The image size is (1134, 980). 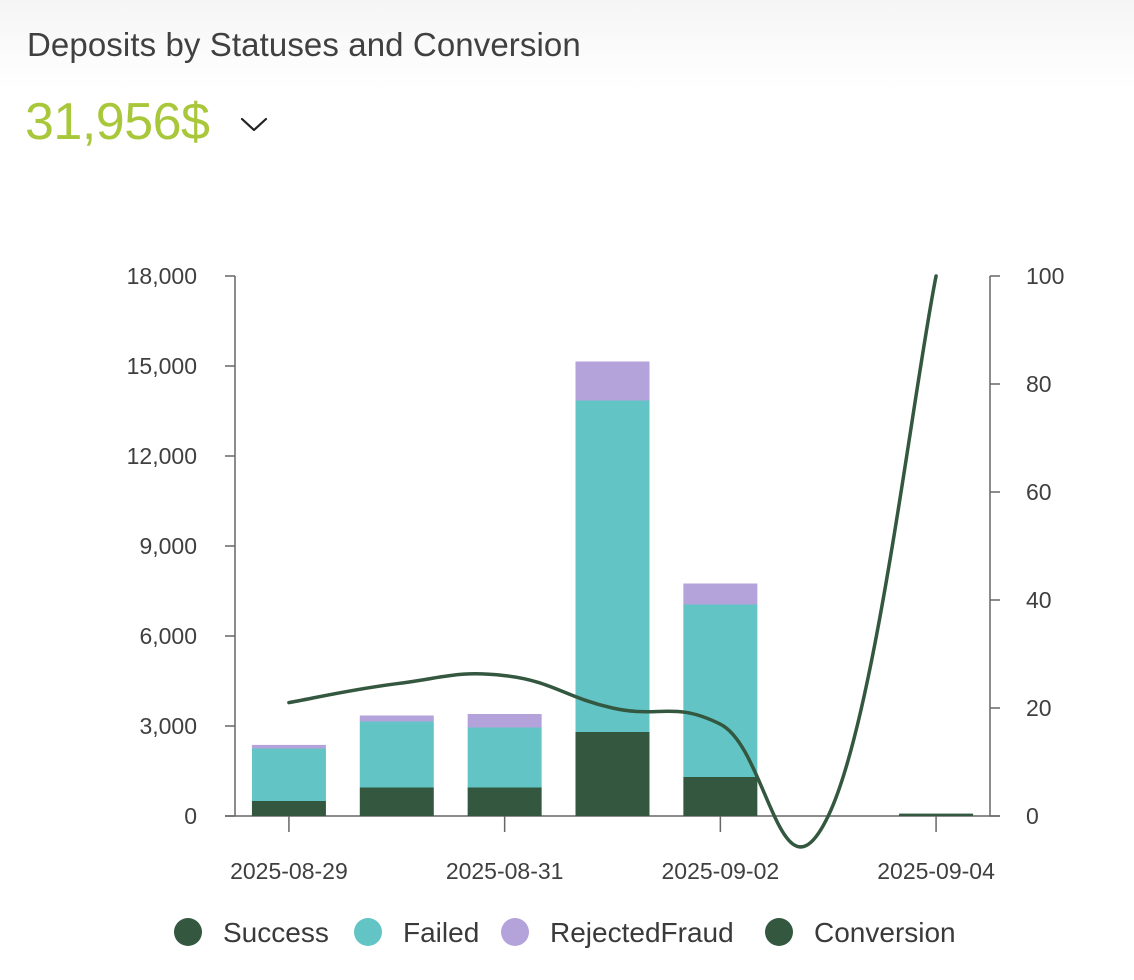 I want to click on legend-label-failed: Failed, so click(x=441, y=932).